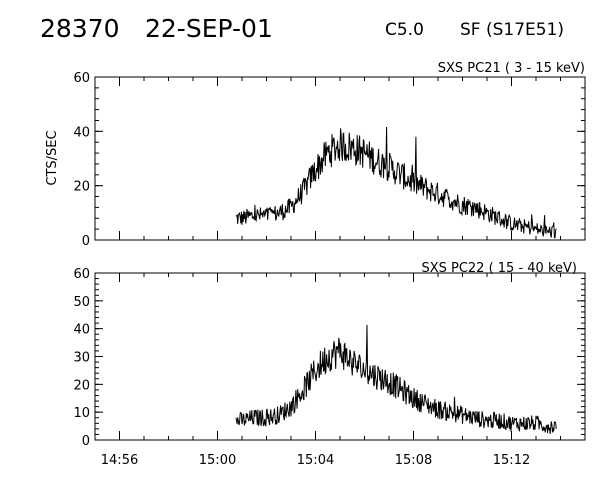  I want to click on y-tick-label: 30, so click(81, 358).